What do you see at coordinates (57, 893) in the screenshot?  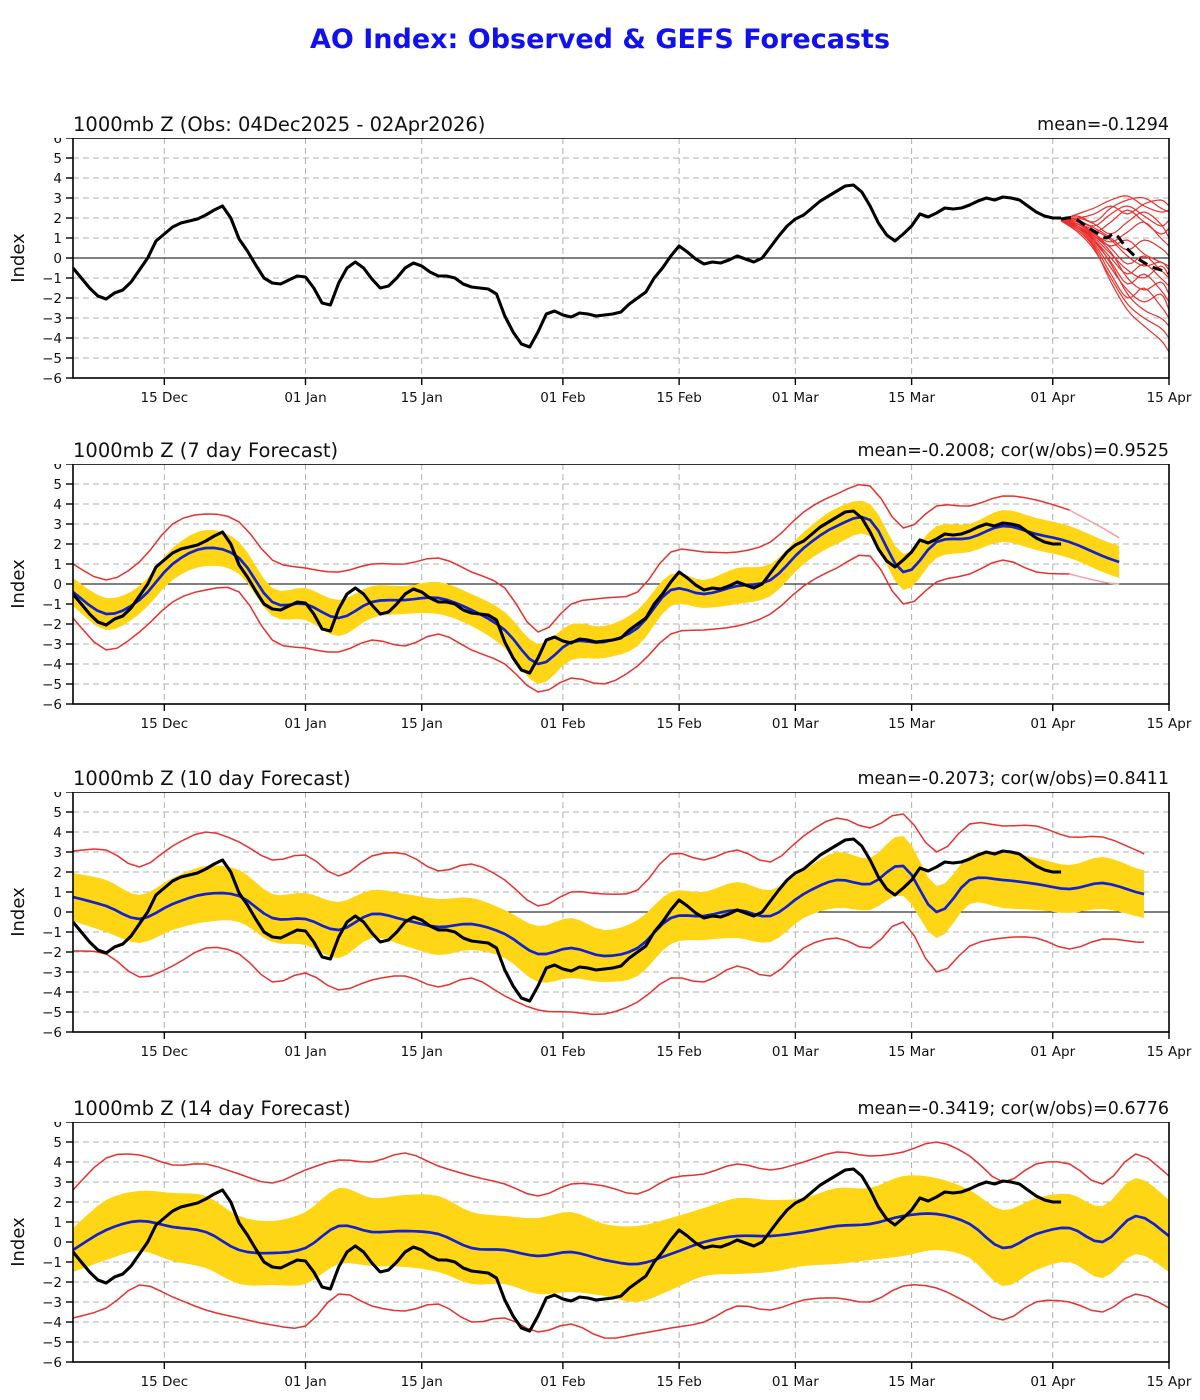 I see `svg-text: 1` at bounding box center [57, 893].